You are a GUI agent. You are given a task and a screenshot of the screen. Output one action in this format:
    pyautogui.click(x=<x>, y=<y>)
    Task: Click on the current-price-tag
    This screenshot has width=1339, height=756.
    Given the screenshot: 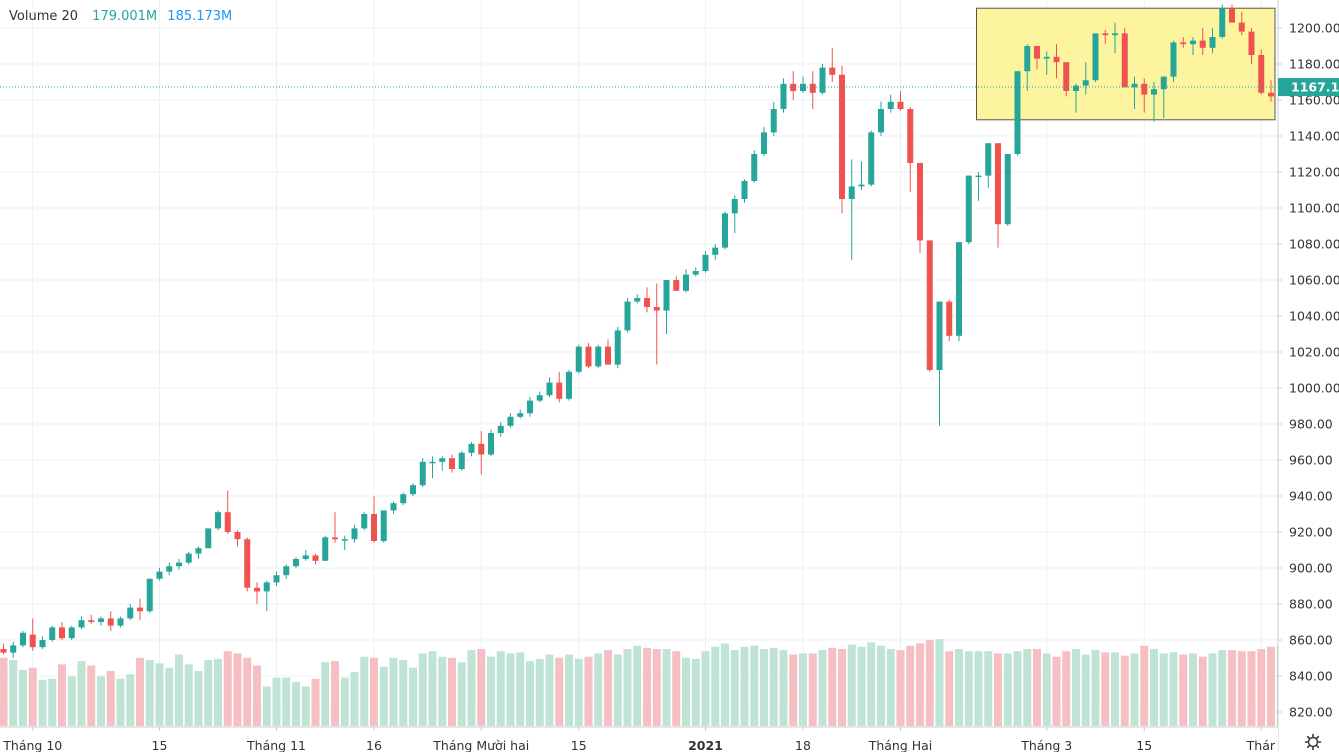 What is the action you would take?
    pyautogui.click(x=1308, y=87)
    